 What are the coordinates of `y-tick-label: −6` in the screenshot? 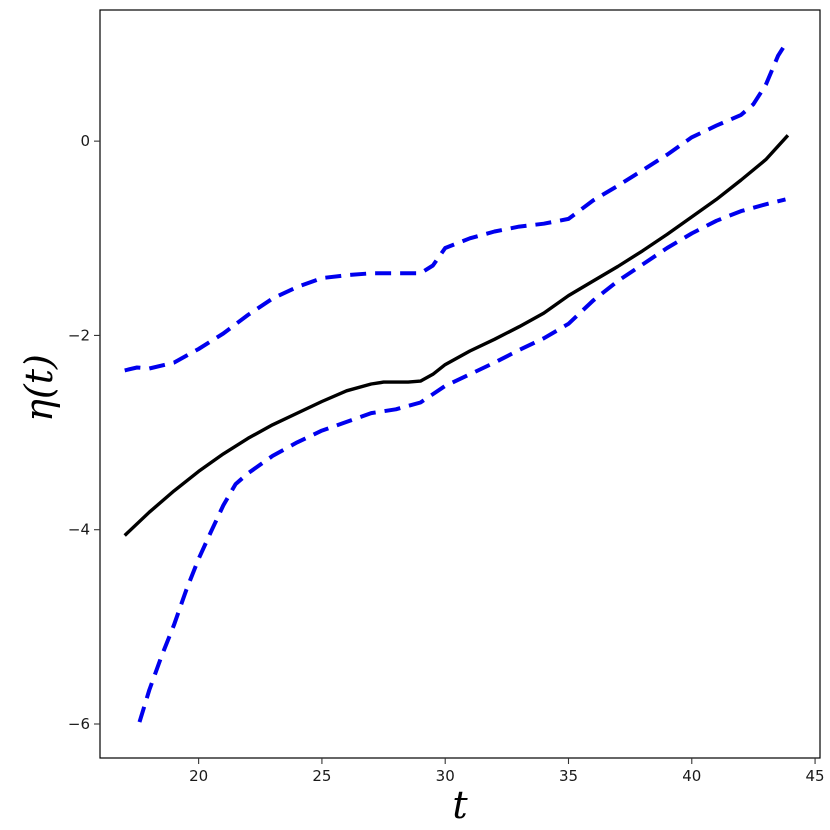 It's located at (79, 724).